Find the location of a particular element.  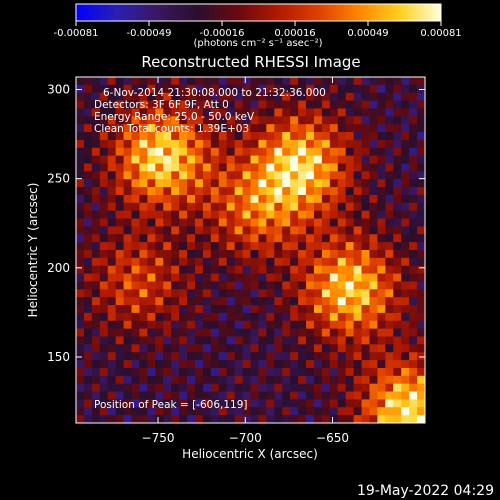

y-tick-label: 250 is located at coordinates (58, 179).